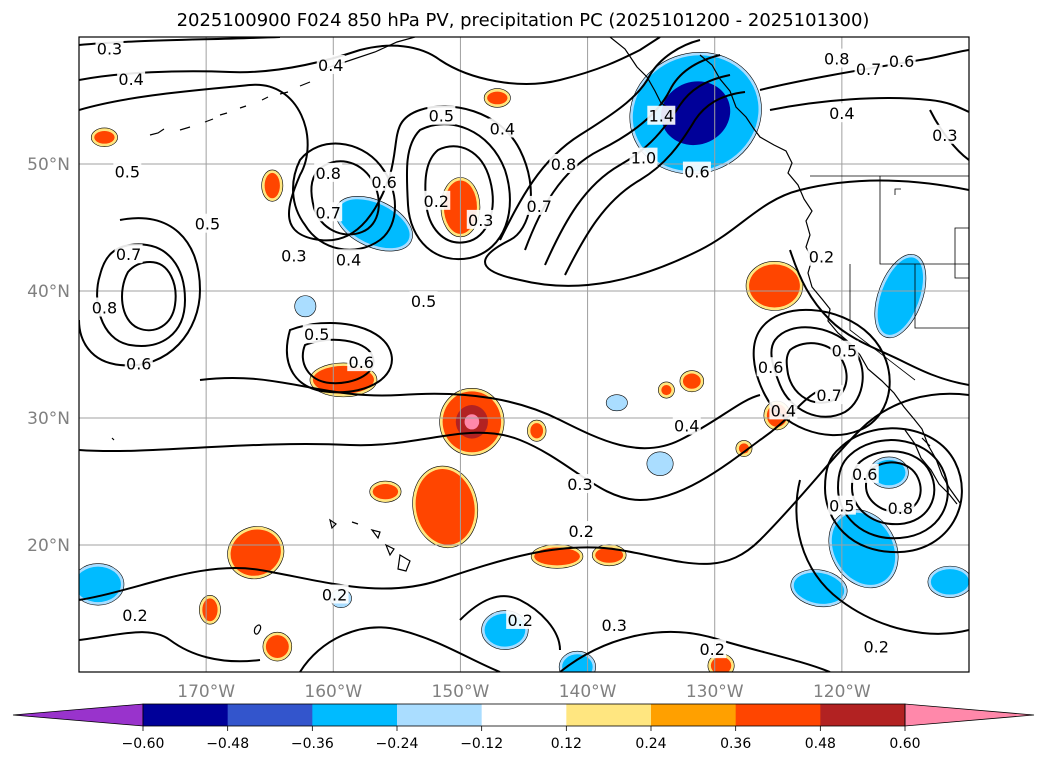 The width and height of the screenshot is (1047, 765). What do you see at coordinates (830, 279) in the screenshot?
I see `north-america-coast` at bounding box center [830, 279].